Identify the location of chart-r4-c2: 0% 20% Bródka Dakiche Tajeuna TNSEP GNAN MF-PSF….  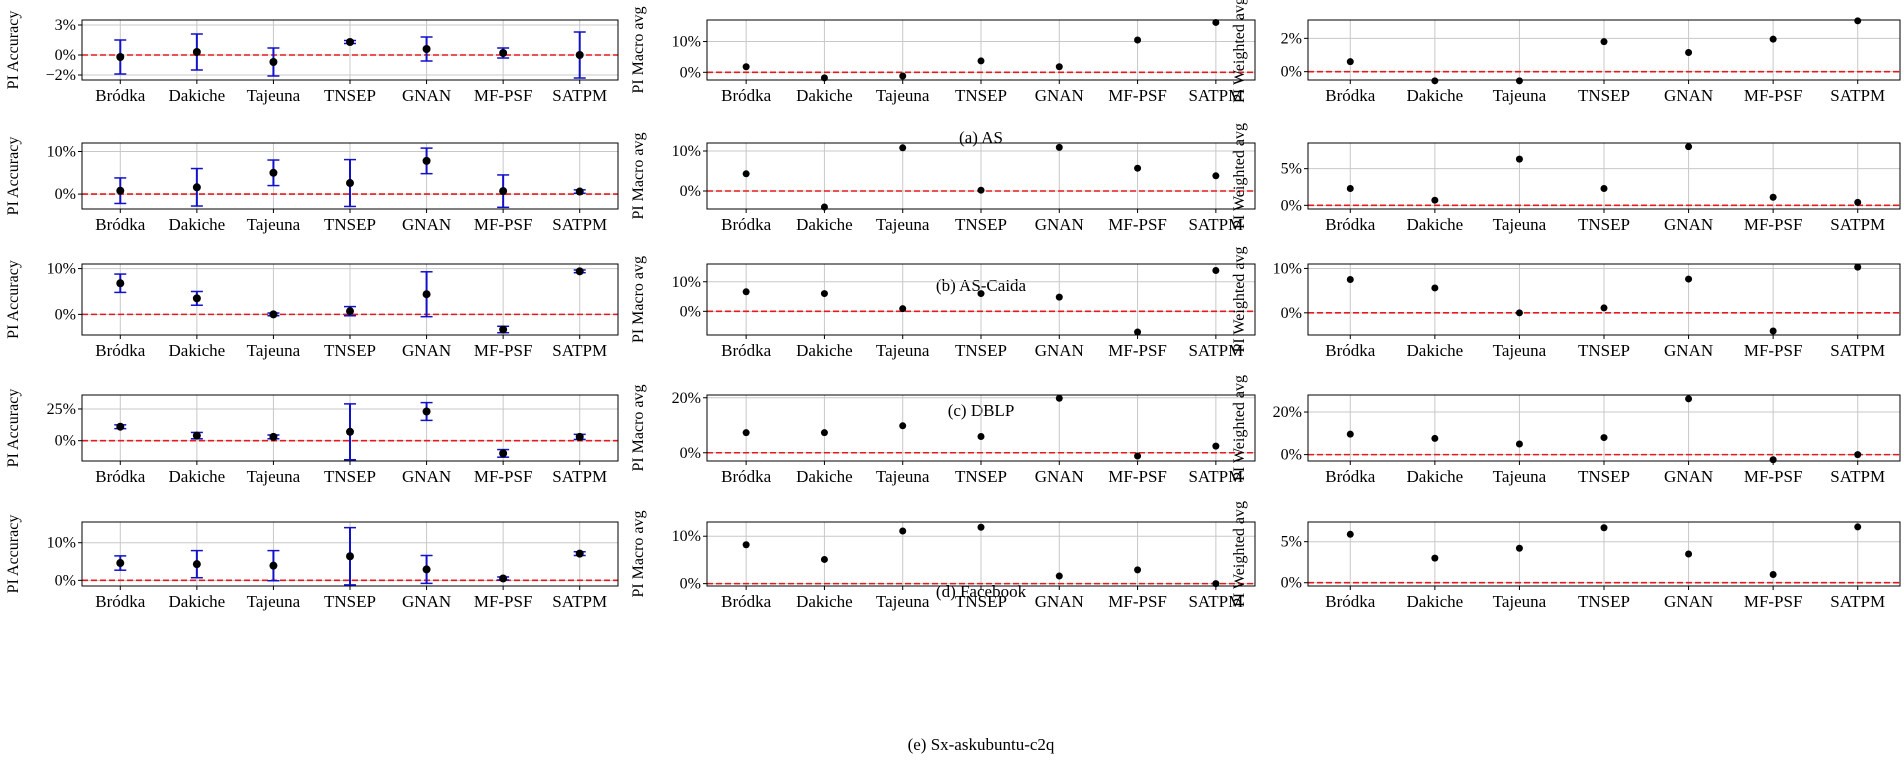
(943, 435).